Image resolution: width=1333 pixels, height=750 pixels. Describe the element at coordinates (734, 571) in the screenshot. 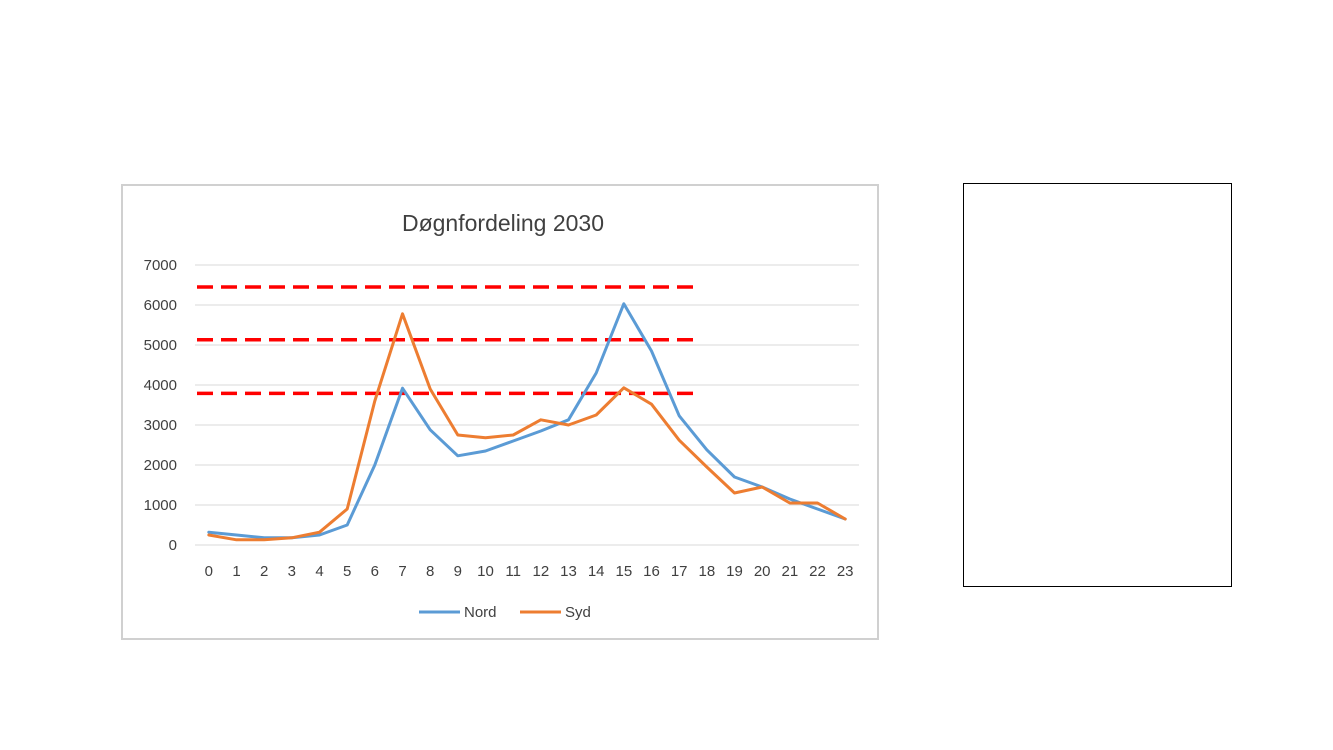

I see `x-tick-label-19: 19` at that location.